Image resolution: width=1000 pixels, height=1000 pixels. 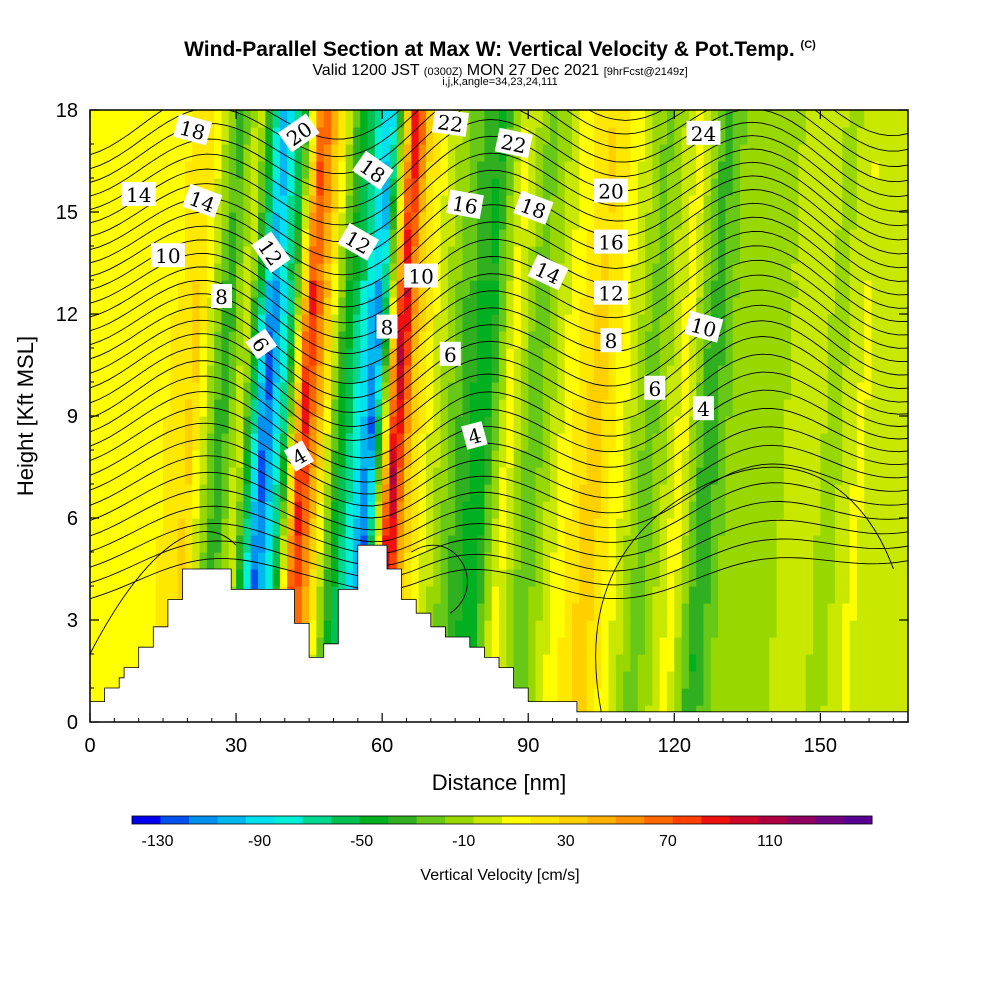 I want to click on contour-label-text: 8, so click(x=221, y=297).